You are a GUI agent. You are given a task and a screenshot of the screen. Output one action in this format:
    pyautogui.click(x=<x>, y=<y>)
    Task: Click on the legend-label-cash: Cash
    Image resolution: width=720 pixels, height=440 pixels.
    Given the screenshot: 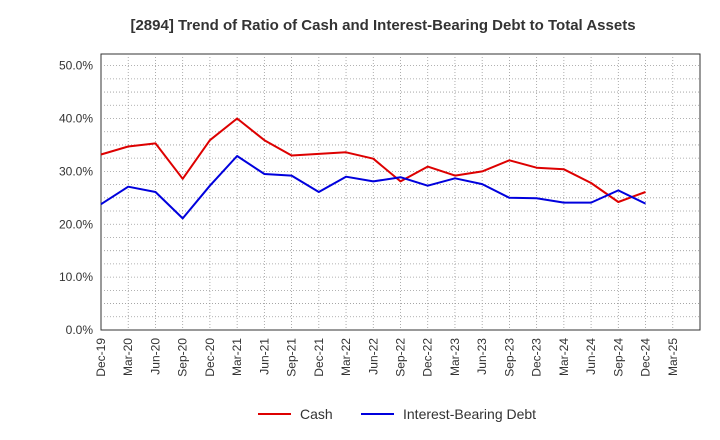 What is the action you would take?
    pyautogui.click(x=316, y=414)
    